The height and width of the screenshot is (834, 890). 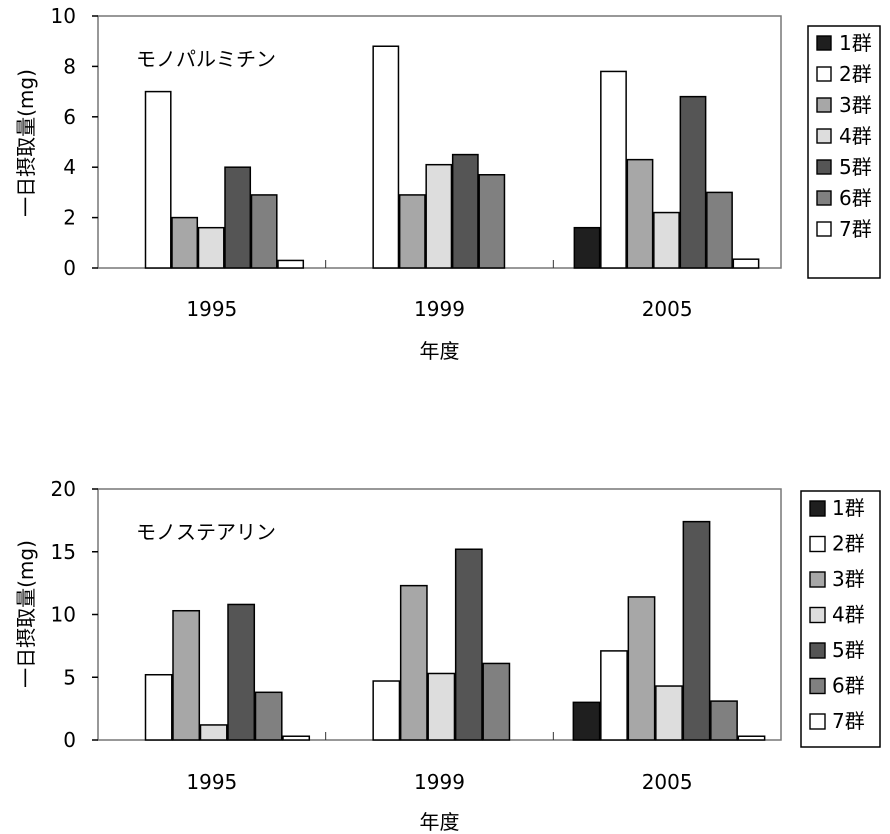 What do you see at coordinates (206, 532) in the screenshot?
I see `chart-title: モノステアリン` at bounding box center [206, 532].